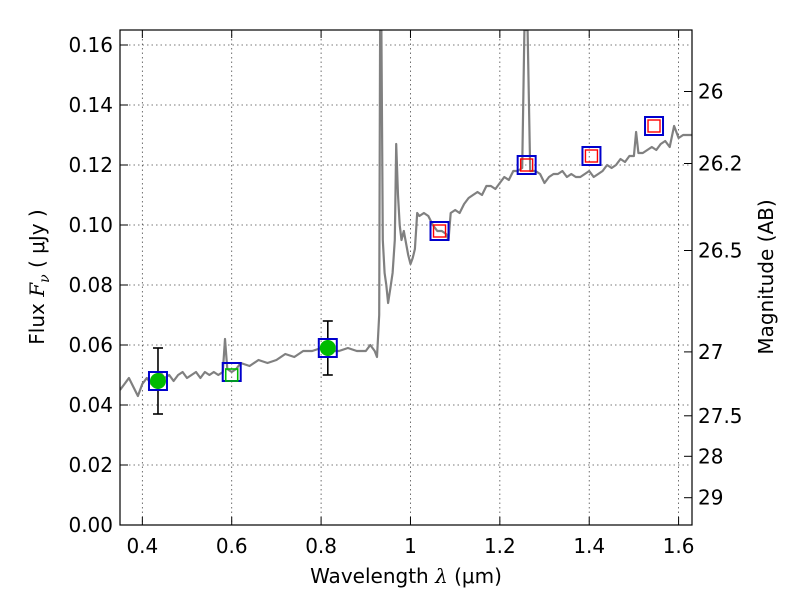  Describe the element at coordinates (410, 546) in the screenshot. I see `x-tick-label: 1` at that location.